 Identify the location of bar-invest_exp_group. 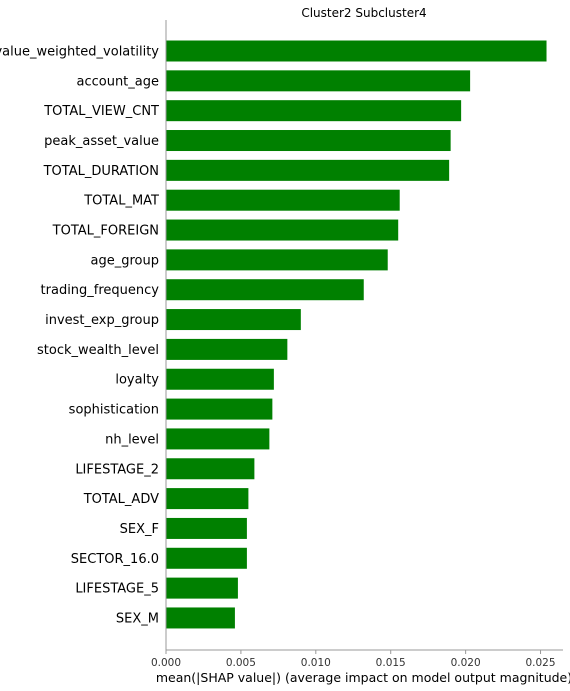
(233, 320).